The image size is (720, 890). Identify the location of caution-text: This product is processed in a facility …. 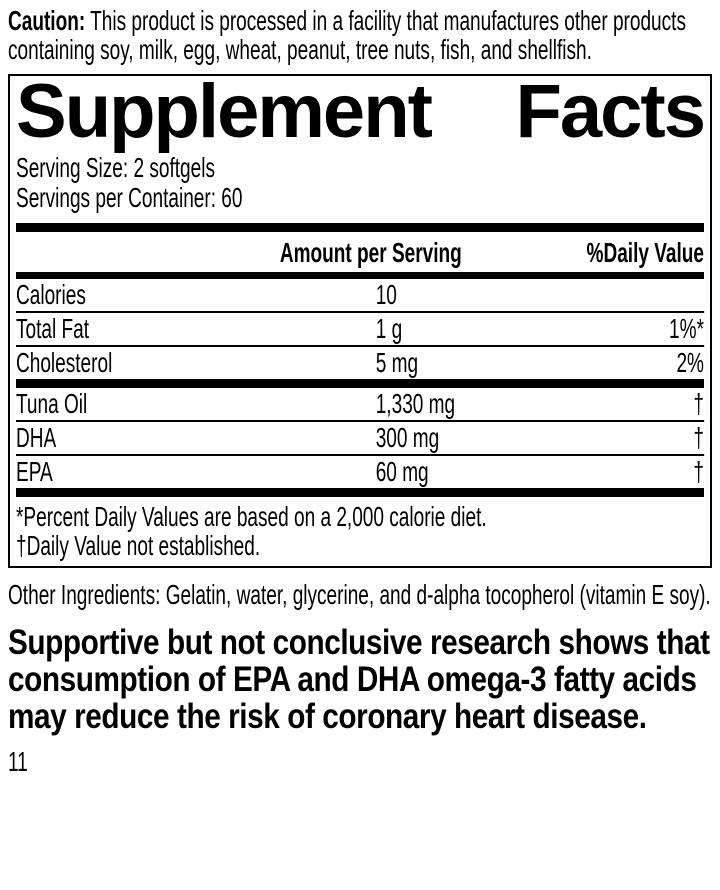
(347, 35).